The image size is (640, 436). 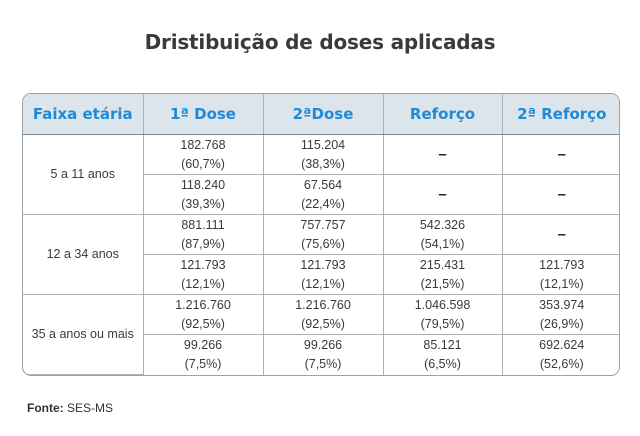 I want to click on dose-count: 1.046.598, so click(x=442, y=304).